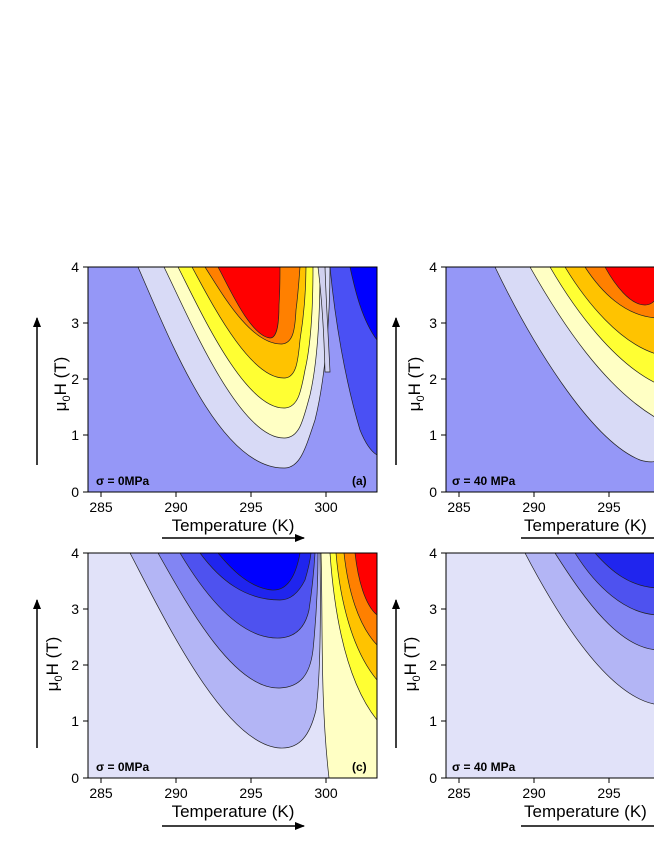  Describe the element at coordinates (433, 435) in the screenshot. I see `panel-b-y-tick: 1` at that location.